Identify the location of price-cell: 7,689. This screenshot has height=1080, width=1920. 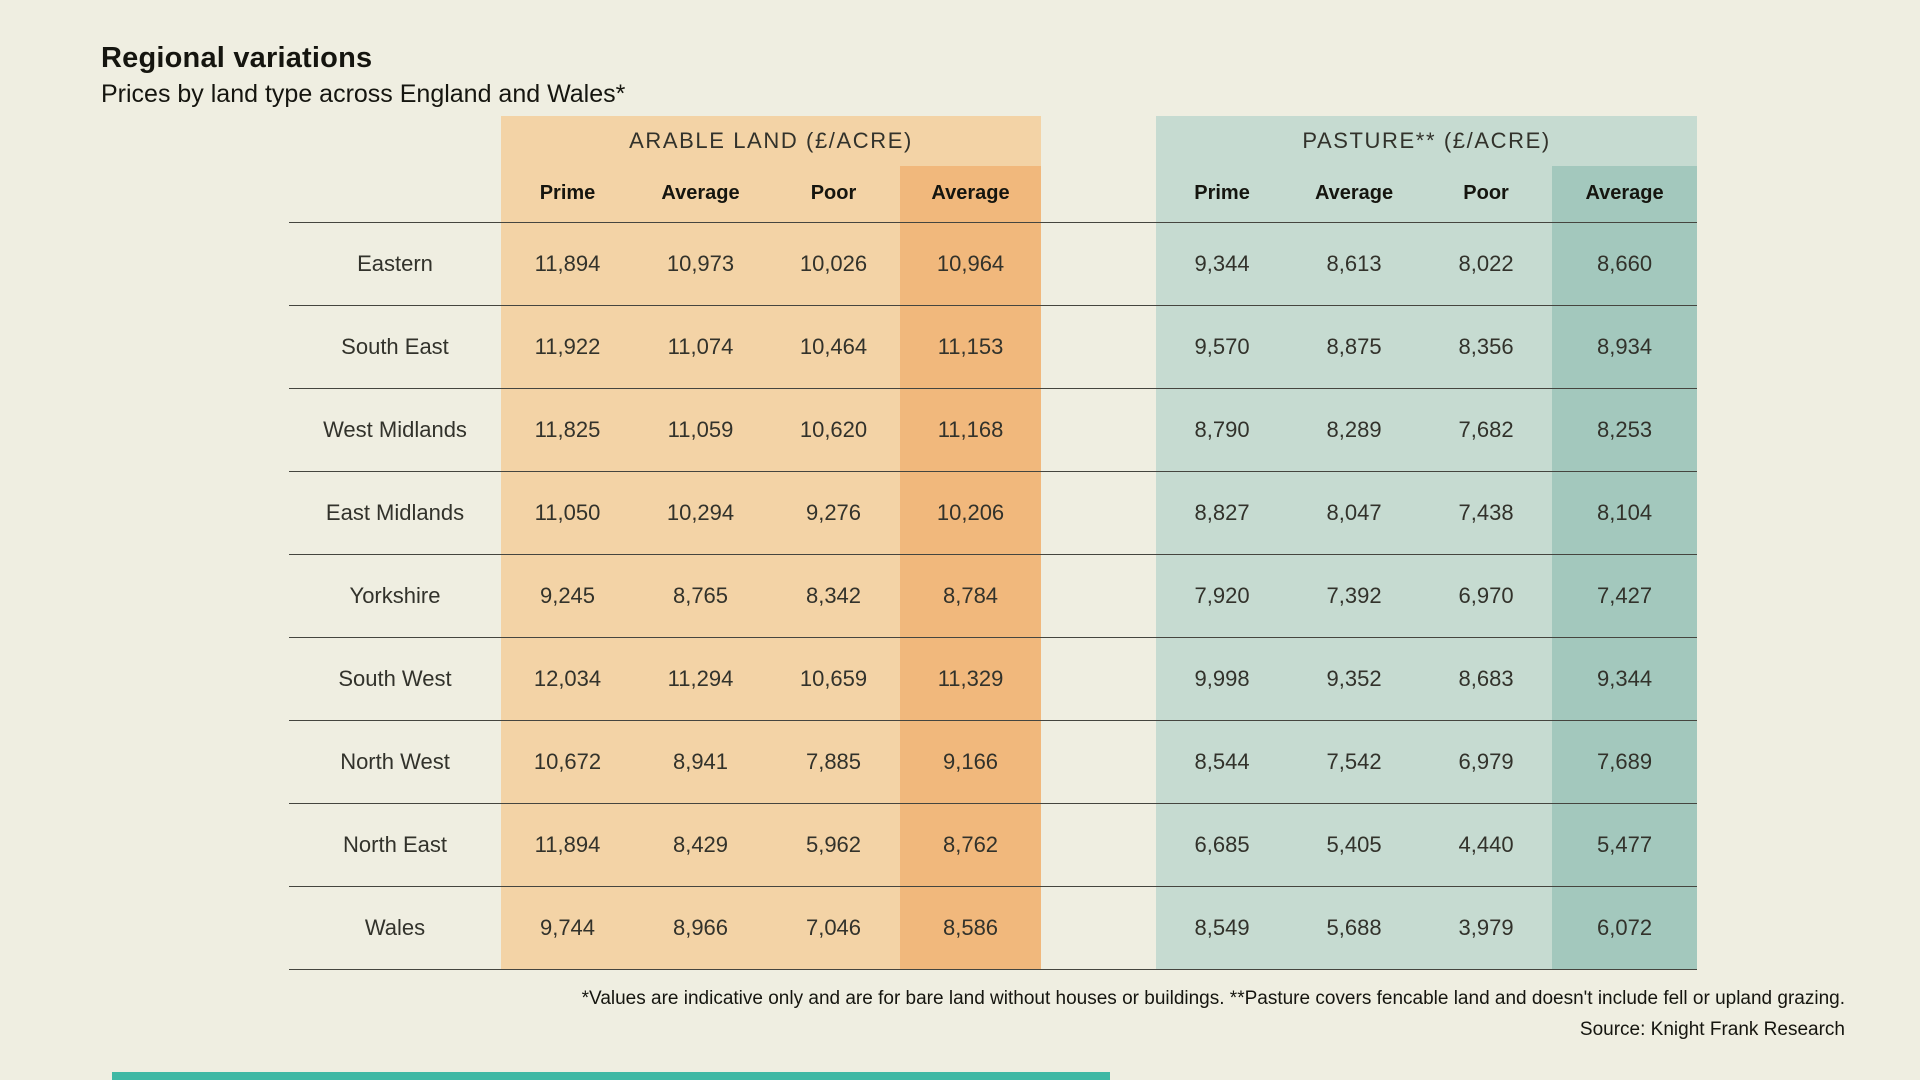
(1625, 762).